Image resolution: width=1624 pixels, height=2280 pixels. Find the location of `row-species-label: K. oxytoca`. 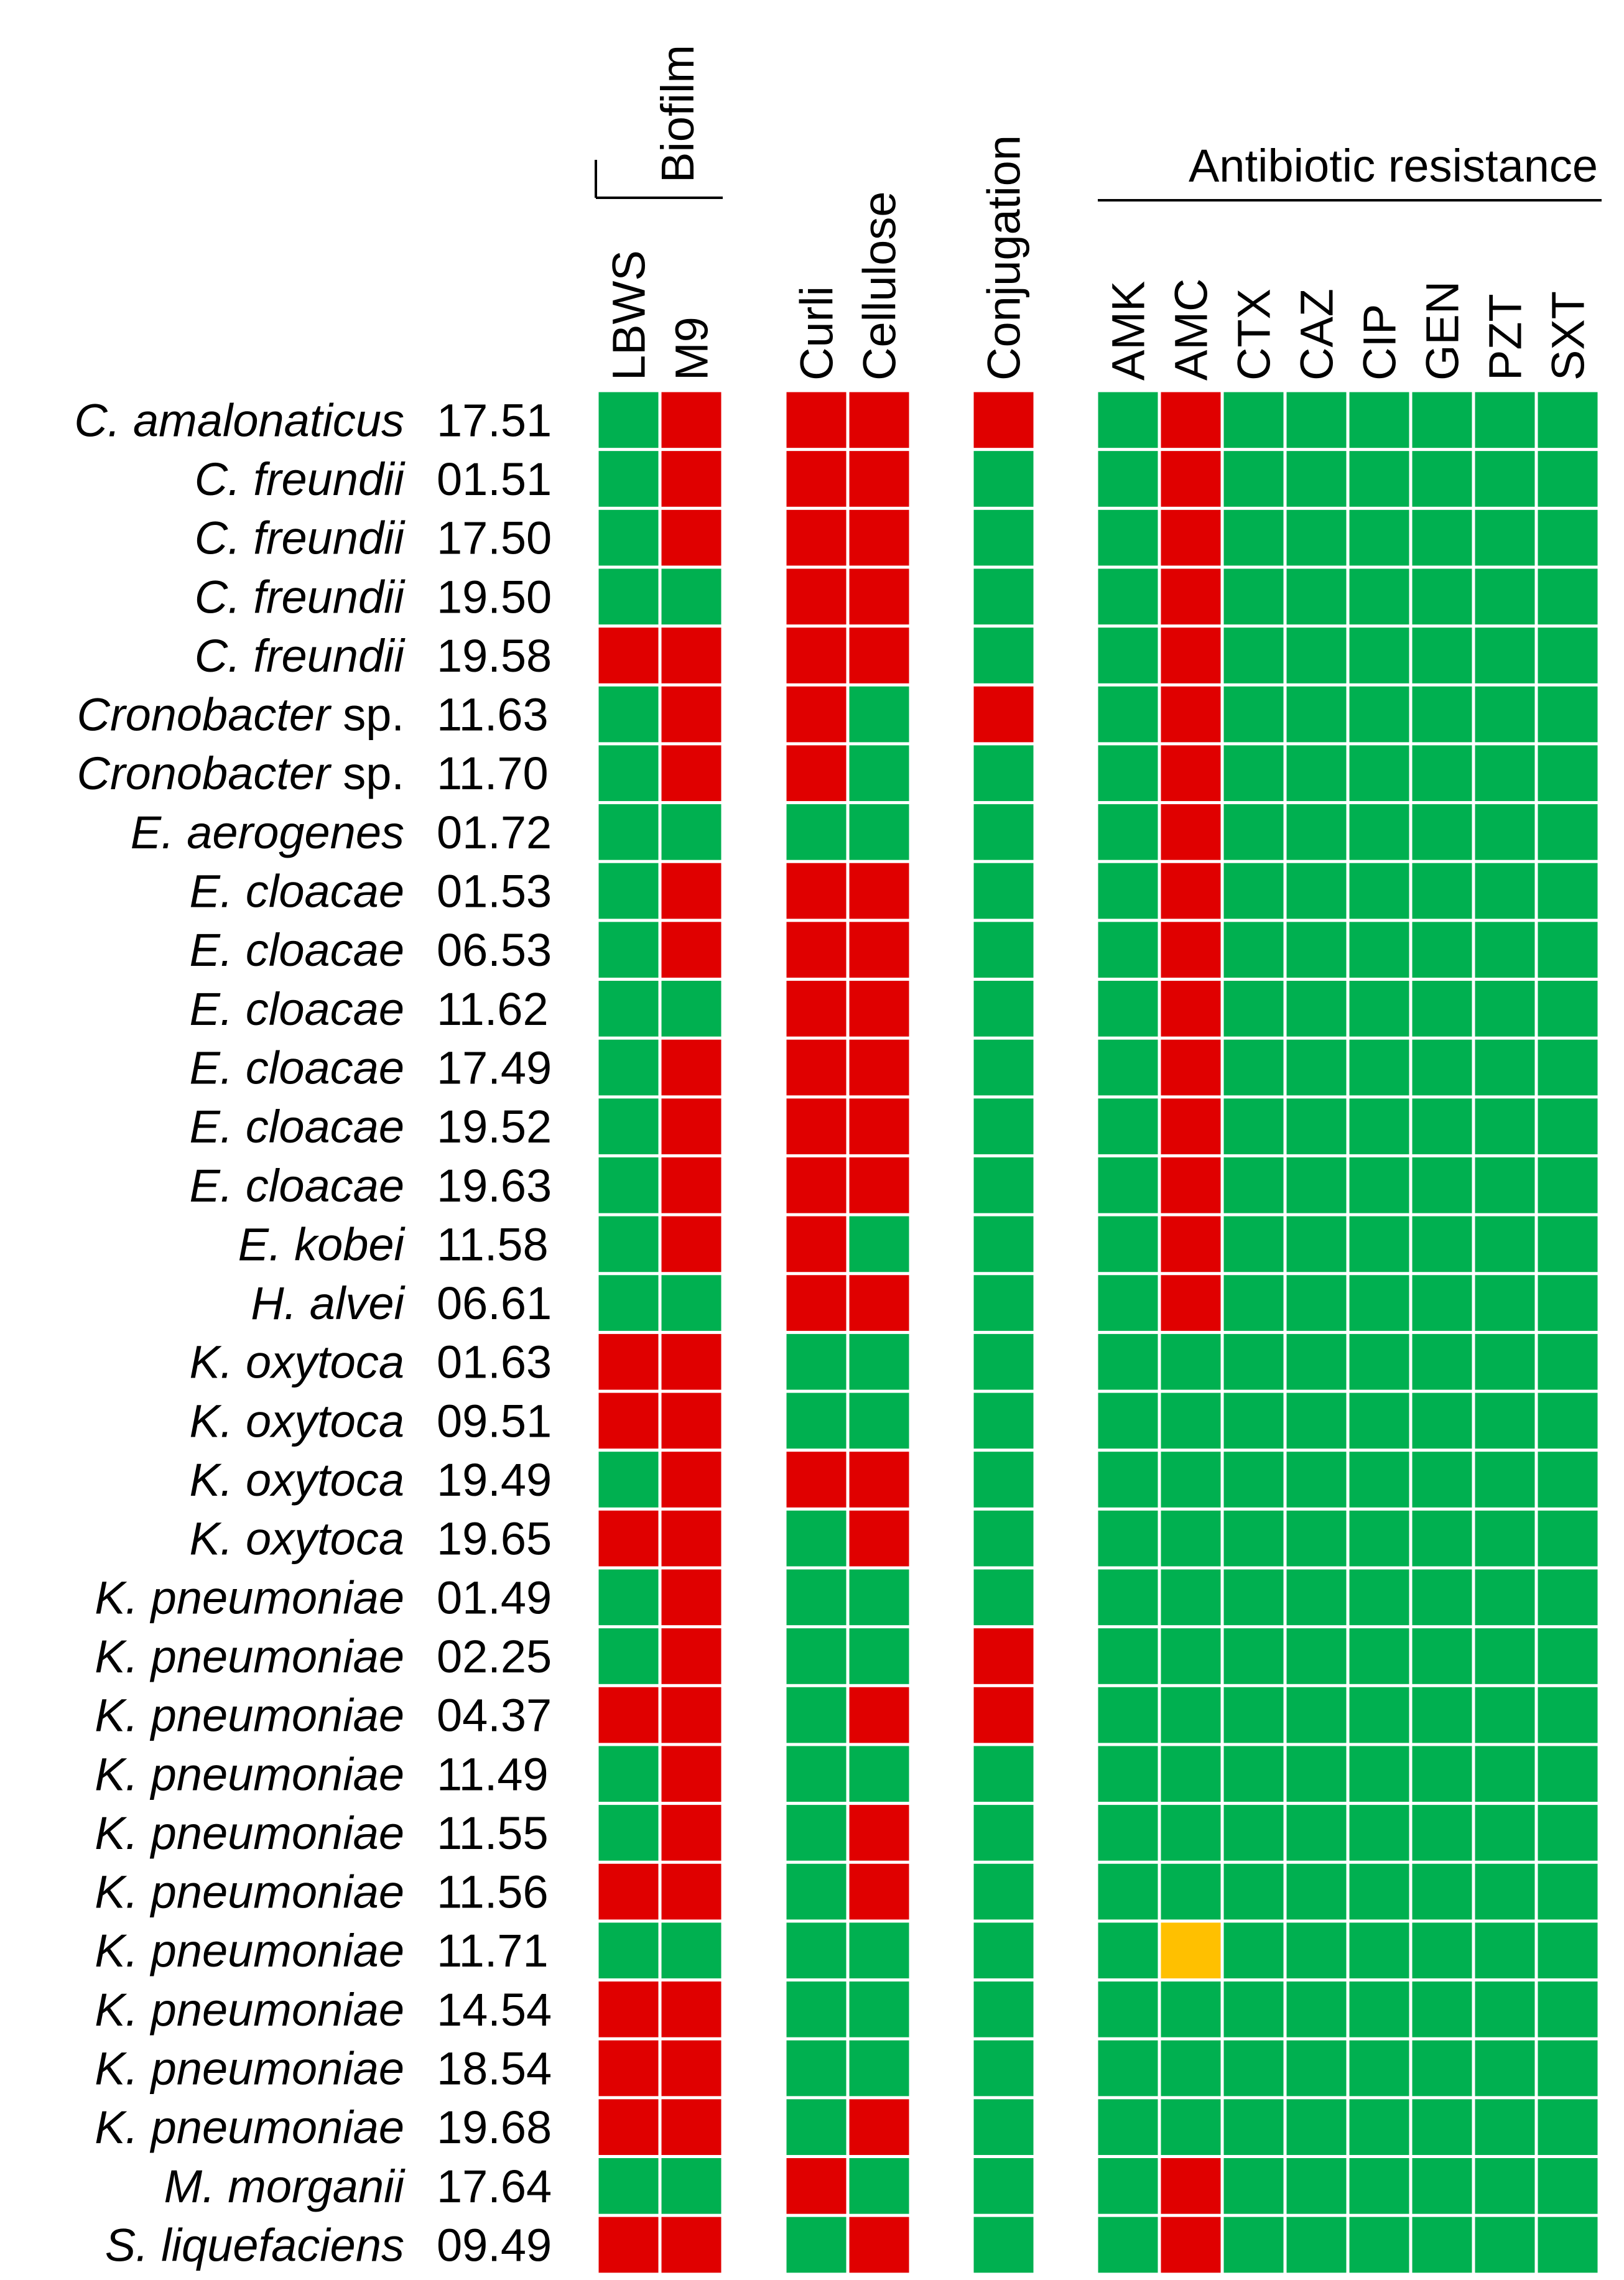

row-species-label: K. oxytoca is located at coordinates (296, 1480).